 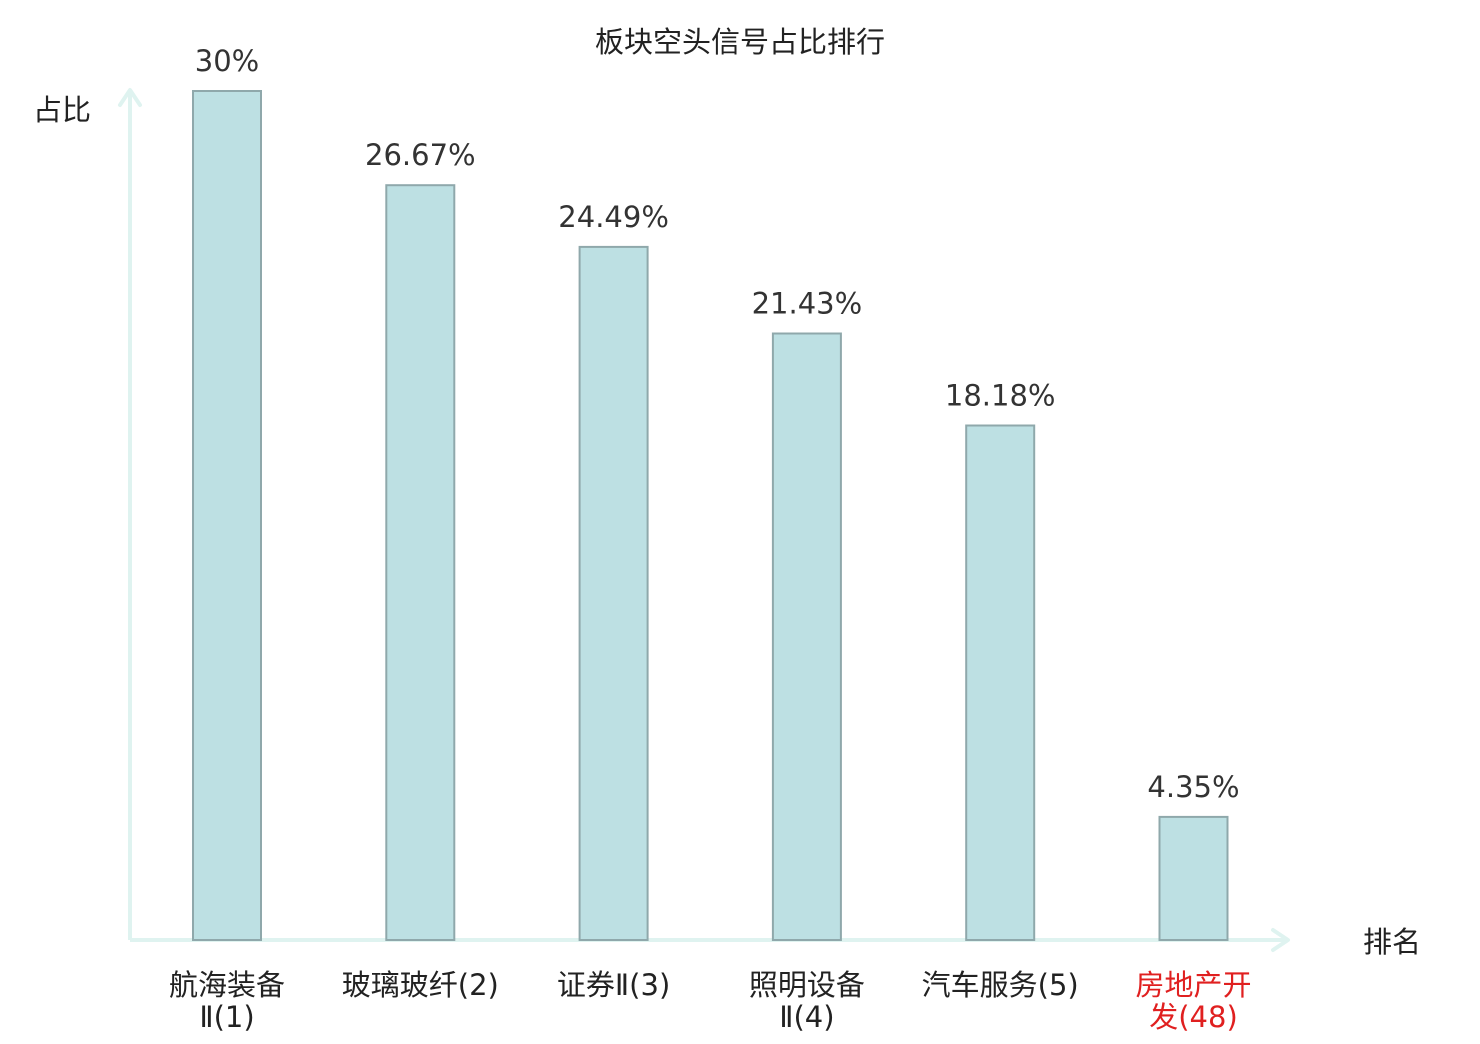 What do you see at coordinates (227, 61) in the screenshot?
I see `bar-value-label: 30%` at bounding box center [227, 61].